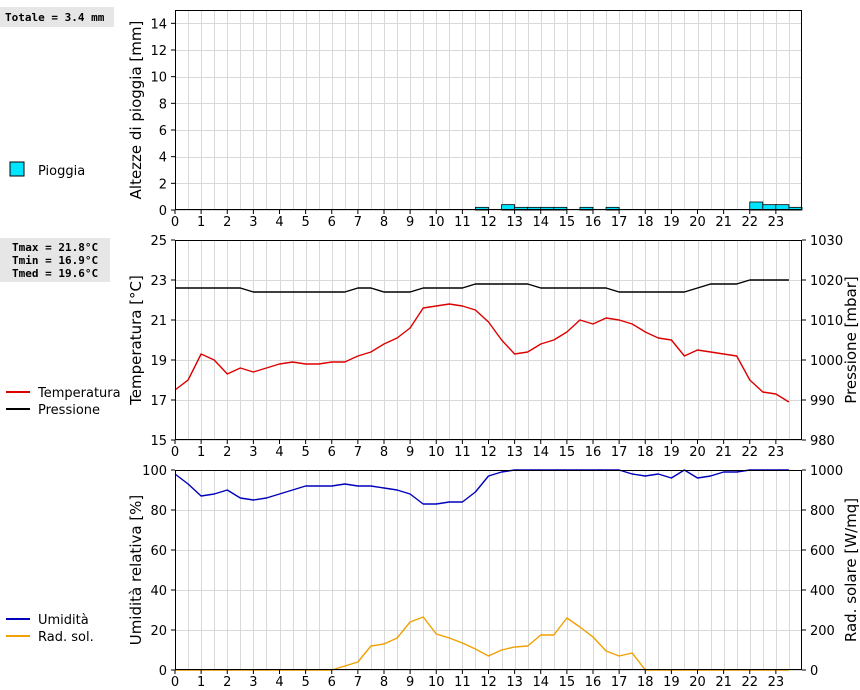 This screenshot has width=860, height=690. What do you see at coordinates (851, 340) in the screenshot?
I see `y-axis-label-right: Pressione [mbar]` at bounding box center [851, 340].